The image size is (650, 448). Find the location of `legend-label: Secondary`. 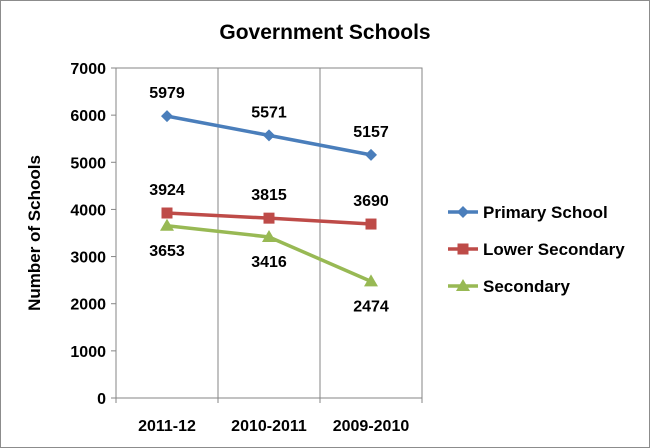

legend-label: Secondary is located at coordinates (526, 286).